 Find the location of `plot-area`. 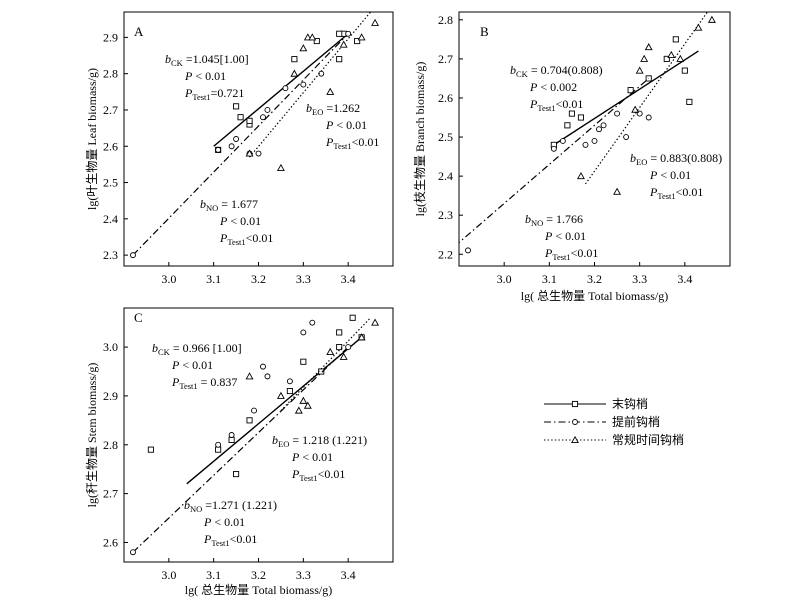

plot-area is located at coordinates (587, 133).